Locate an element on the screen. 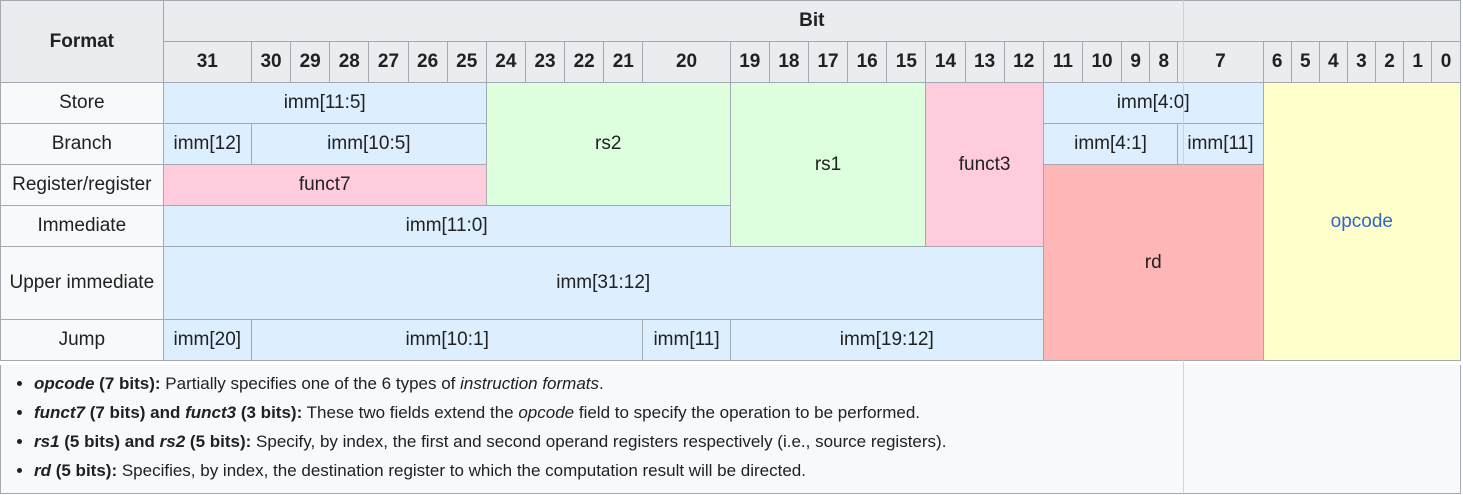 This screenshot has height=495, width=1463. field-branch-imm-11: imm[11] is located at coordinates (1220, 144).